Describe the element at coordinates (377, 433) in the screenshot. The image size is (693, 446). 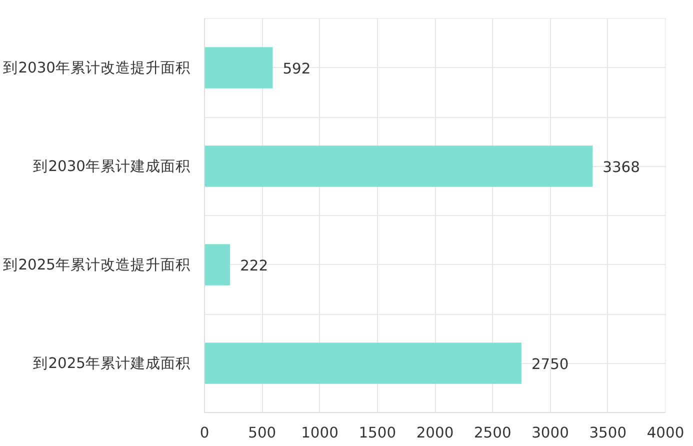
I see `x-tick-label: 1500` at that location.